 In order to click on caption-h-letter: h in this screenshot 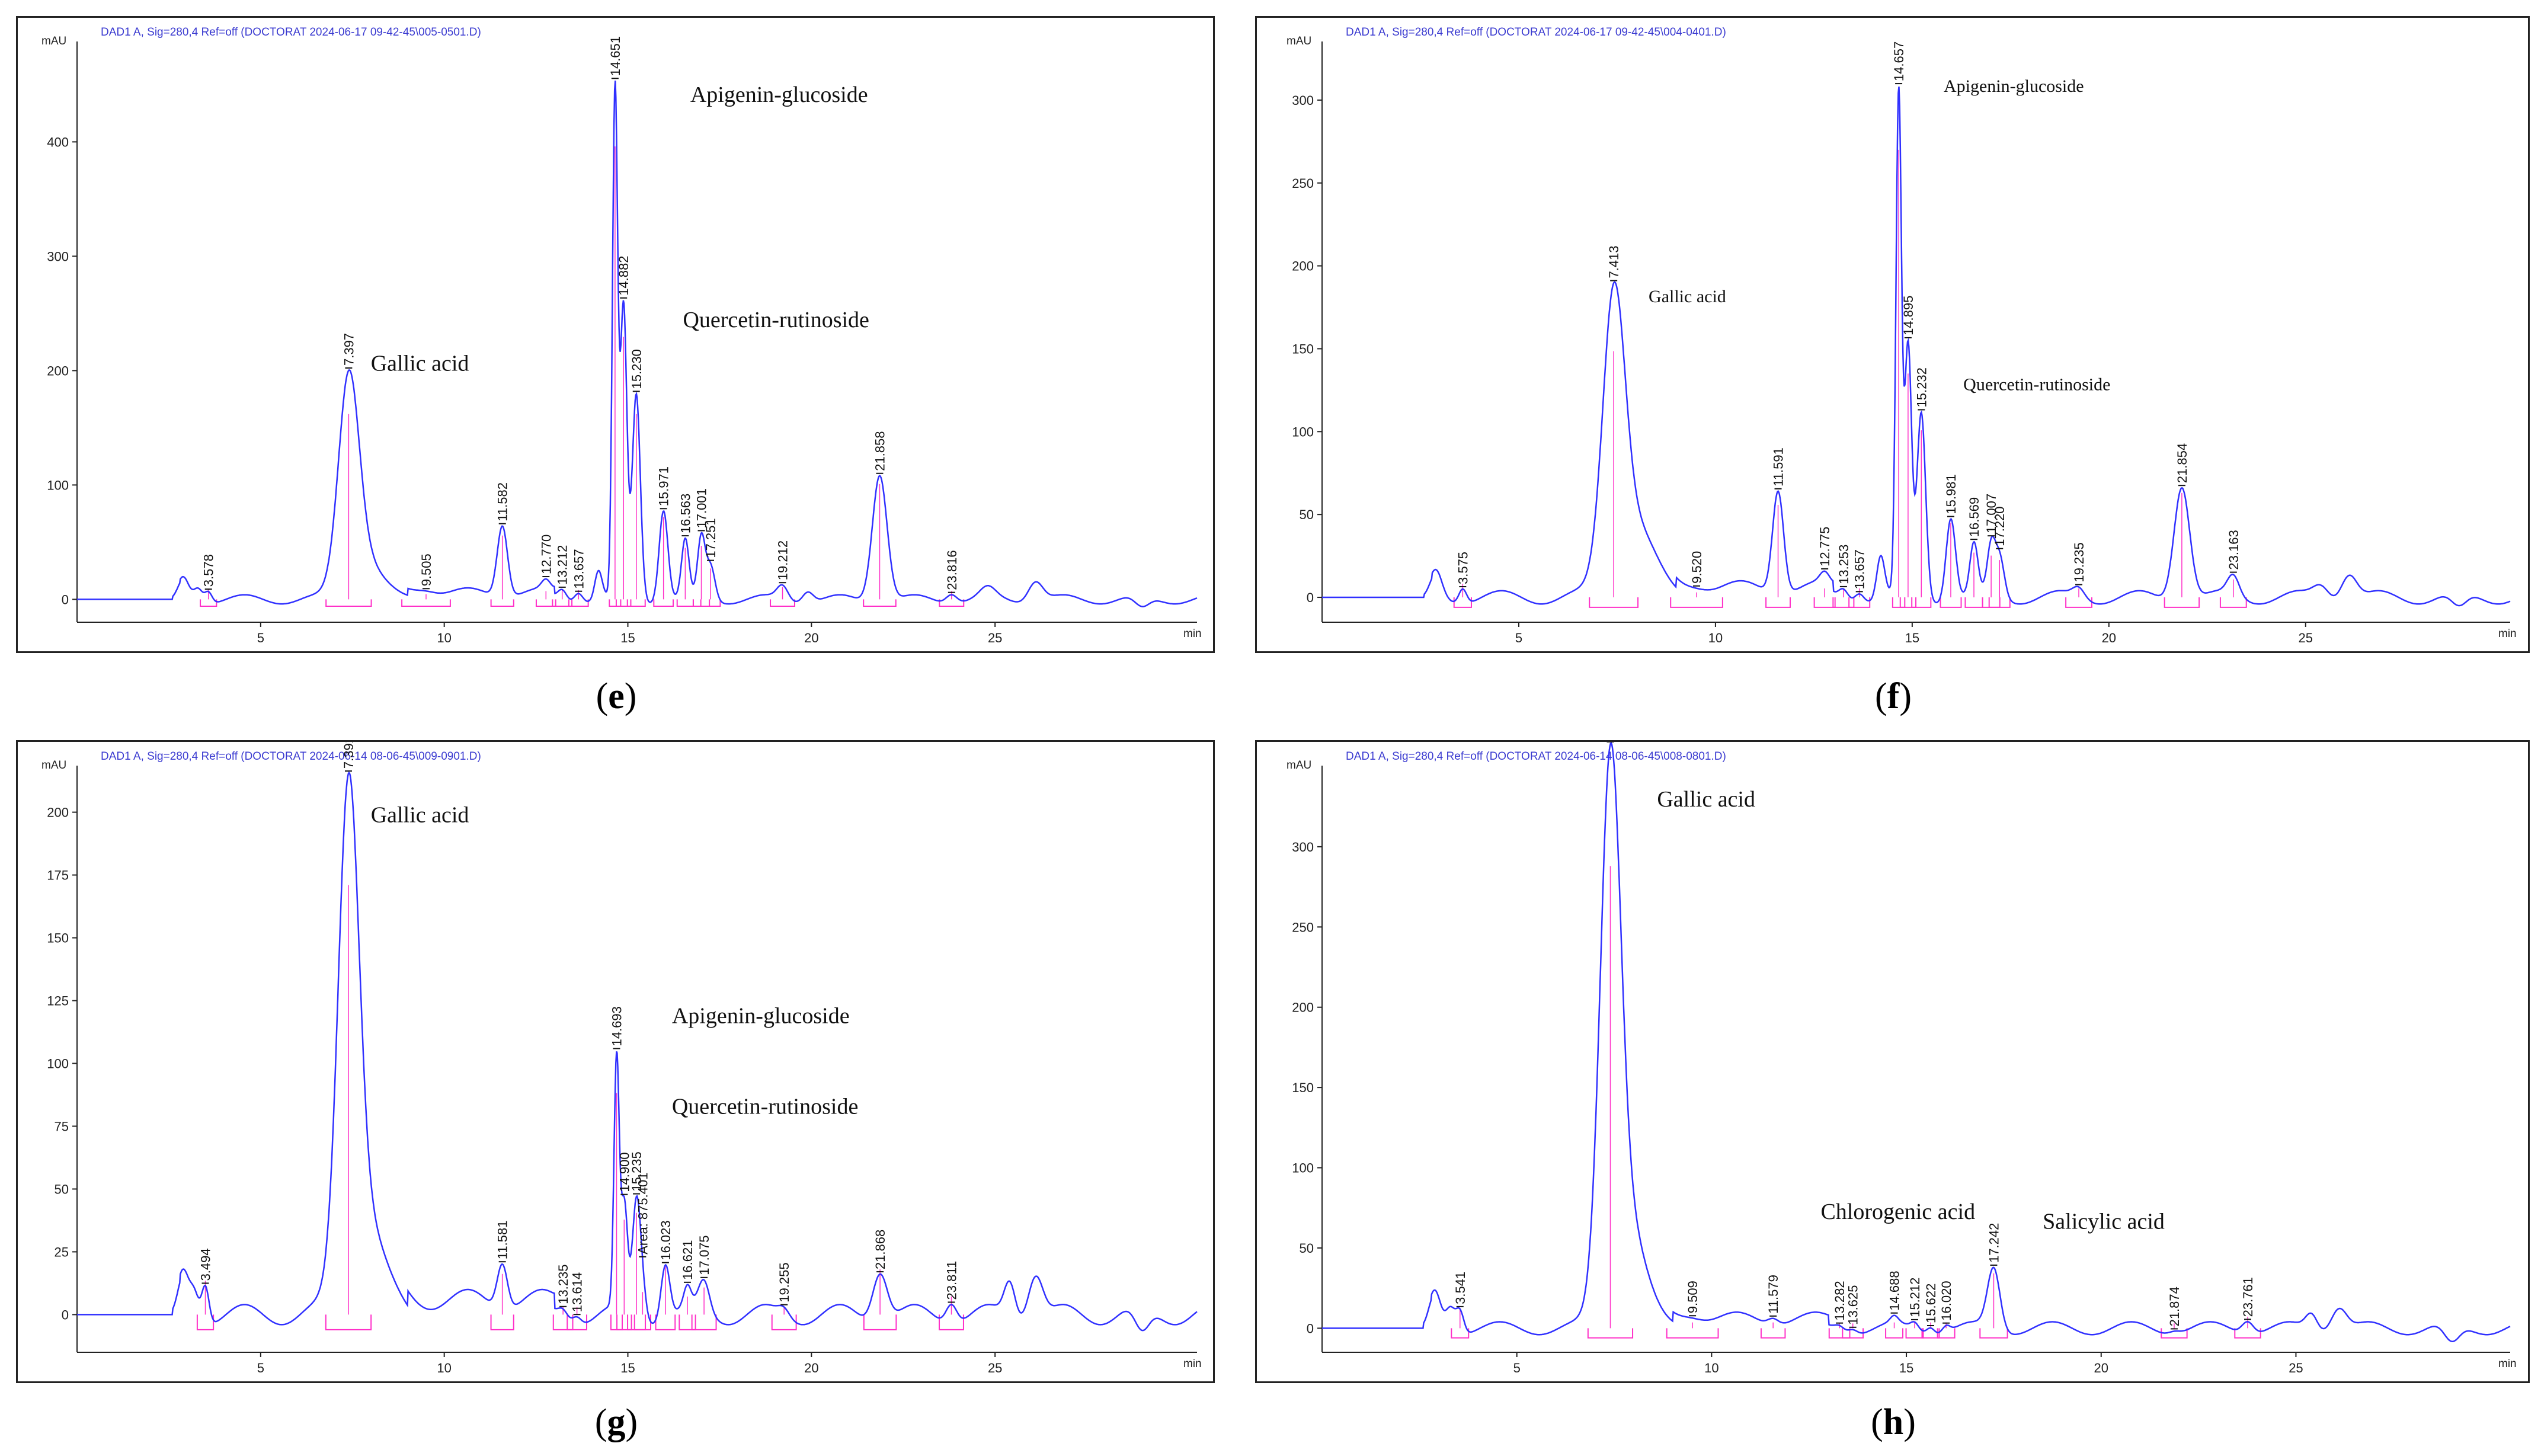, I will do `click(1893, 1422)`.